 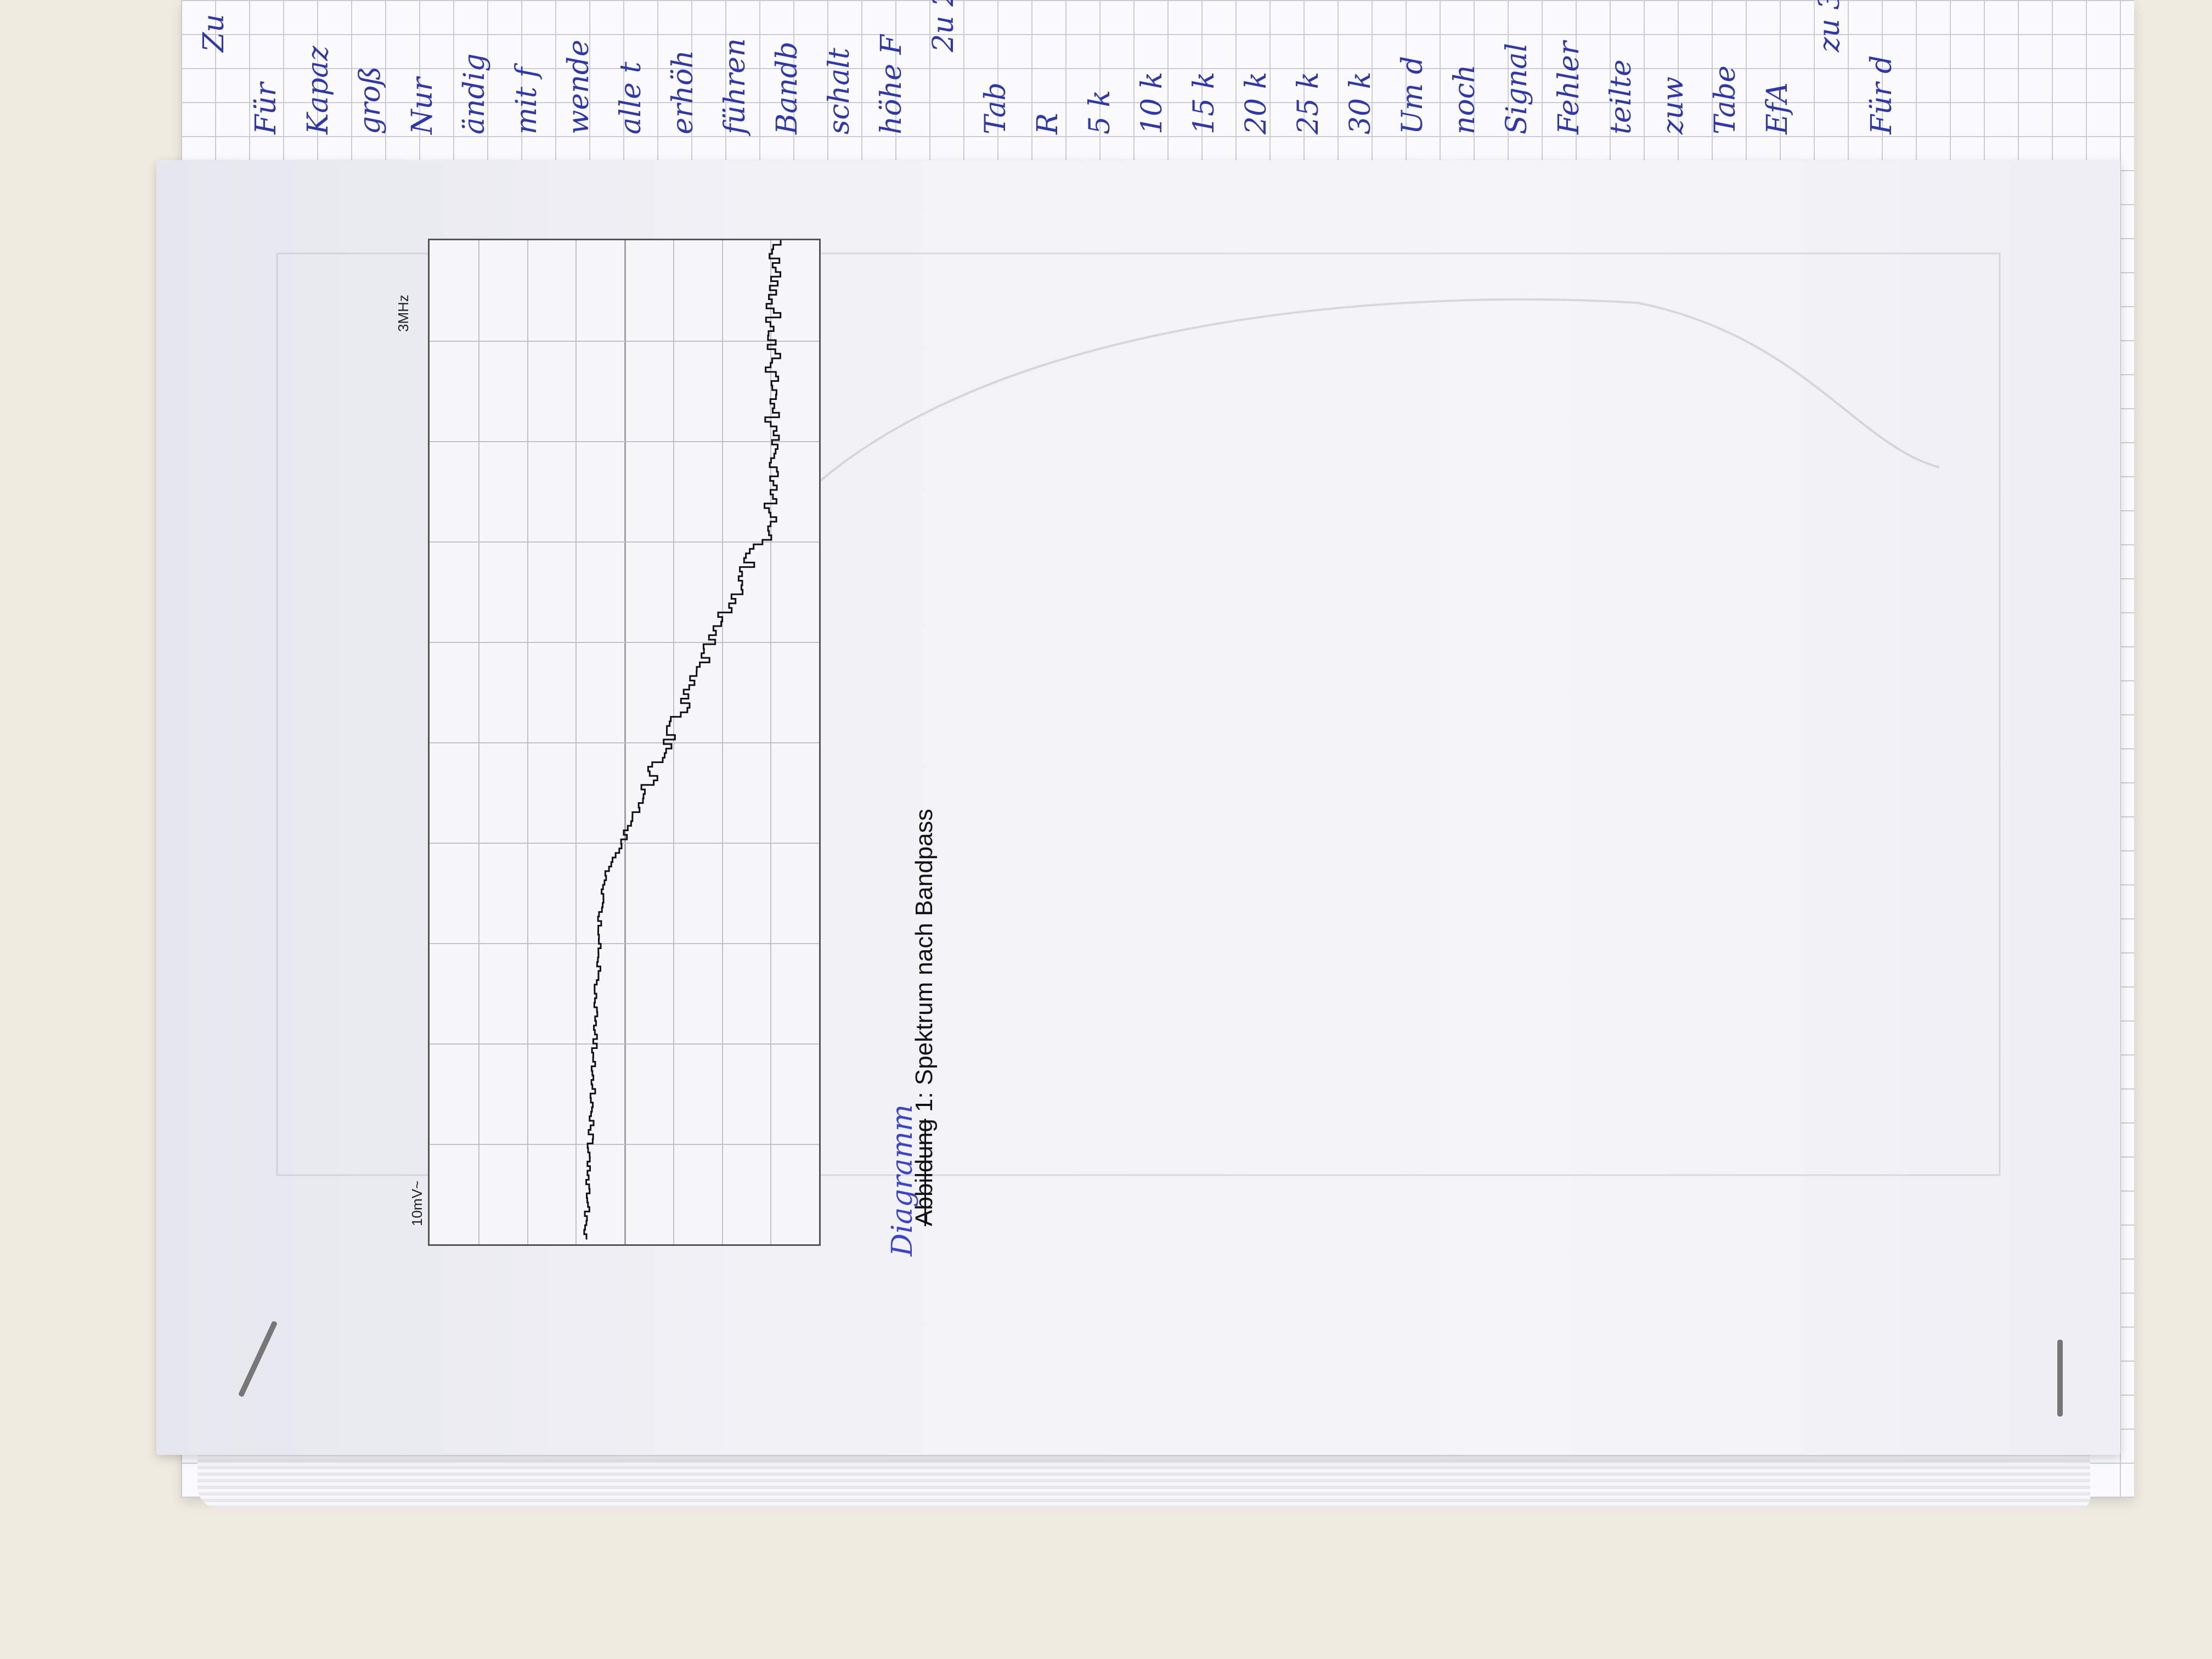 I want to click on handwriting-line: 2u 2, so click(x=943, y=26).